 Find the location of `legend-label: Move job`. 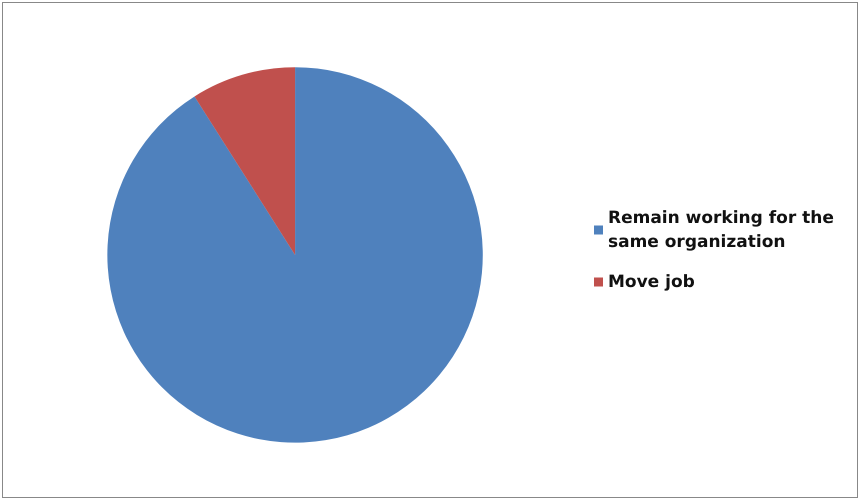

legend-label: Move job is located at coordinates (651, 282).